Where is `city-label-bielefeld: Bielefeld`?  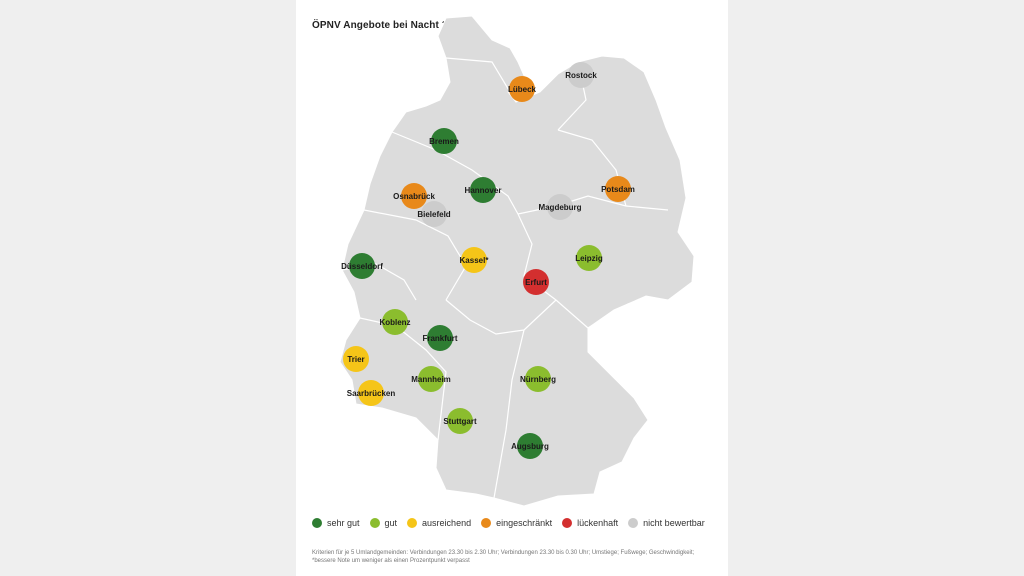 city-label-bielefeld: Bielefeld is located at coordinates (433, 214).